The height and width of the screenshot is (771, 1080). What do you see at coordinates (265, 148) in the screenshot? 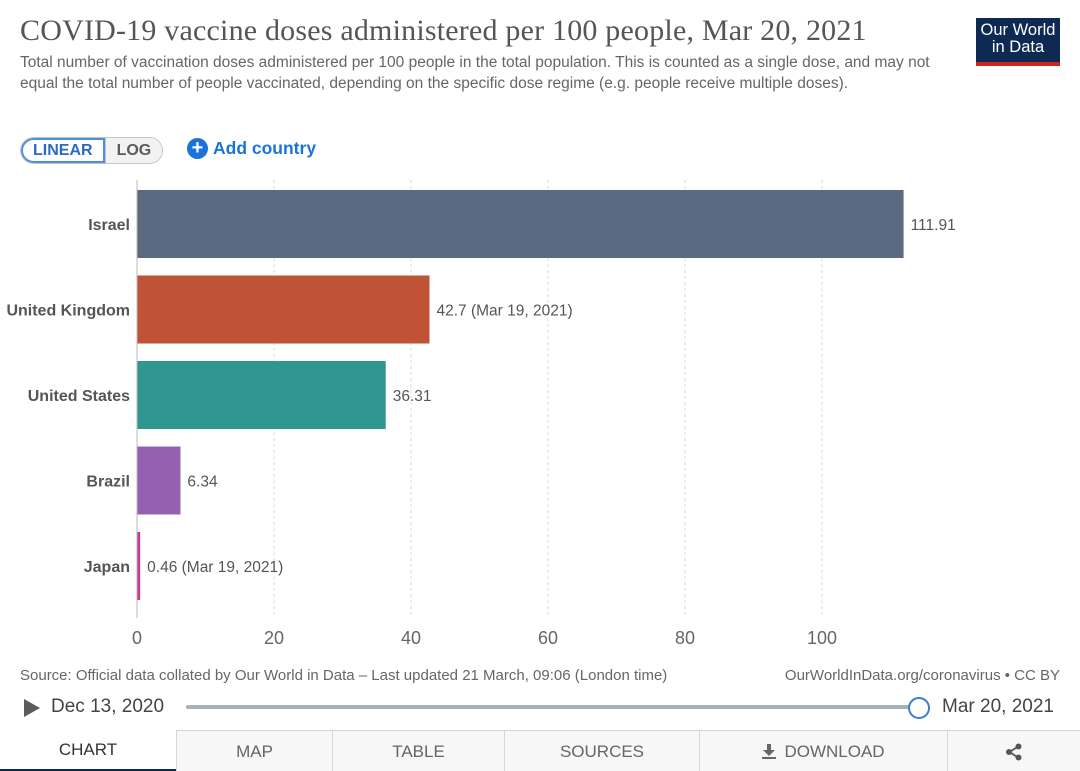
I see `add-country-label: Add country` at bounding box center [265, 148].